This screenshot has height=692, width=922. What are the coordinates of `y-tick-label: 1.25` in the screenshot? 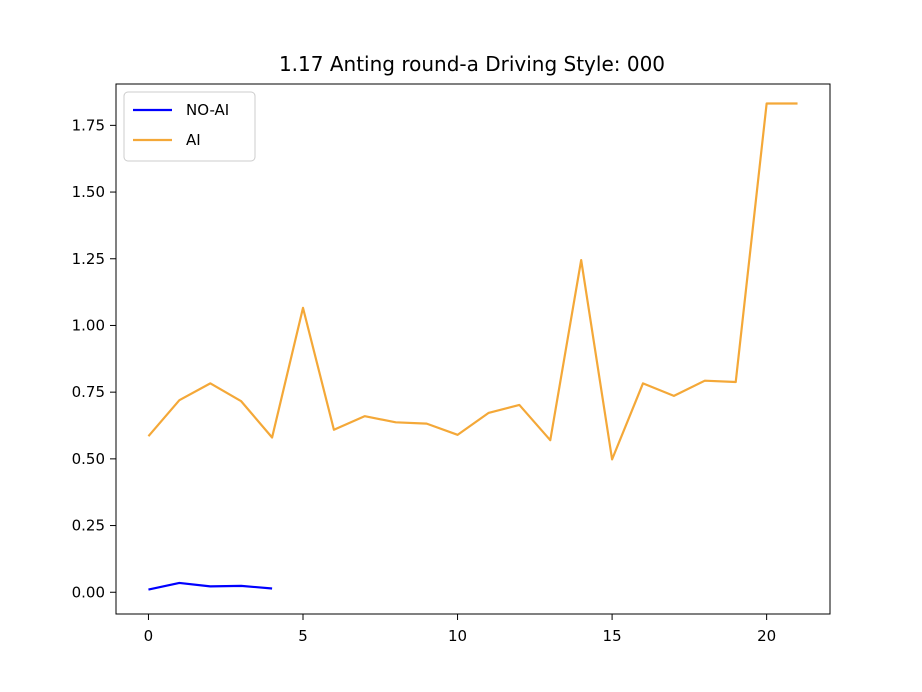 It's located at (88, 259).